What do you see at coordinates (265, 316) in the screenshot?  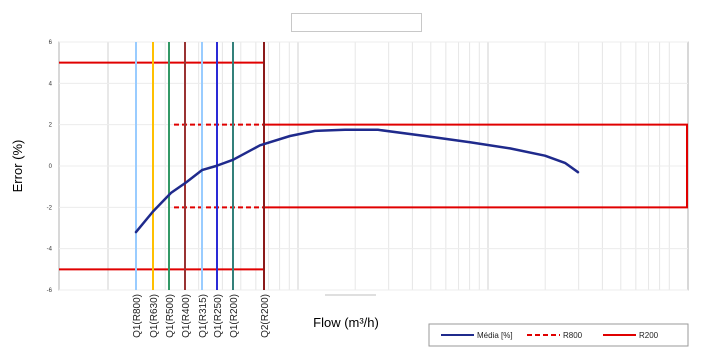 I see `flow-marker-label: Q2(R200)` at bounding box center [265, 316].